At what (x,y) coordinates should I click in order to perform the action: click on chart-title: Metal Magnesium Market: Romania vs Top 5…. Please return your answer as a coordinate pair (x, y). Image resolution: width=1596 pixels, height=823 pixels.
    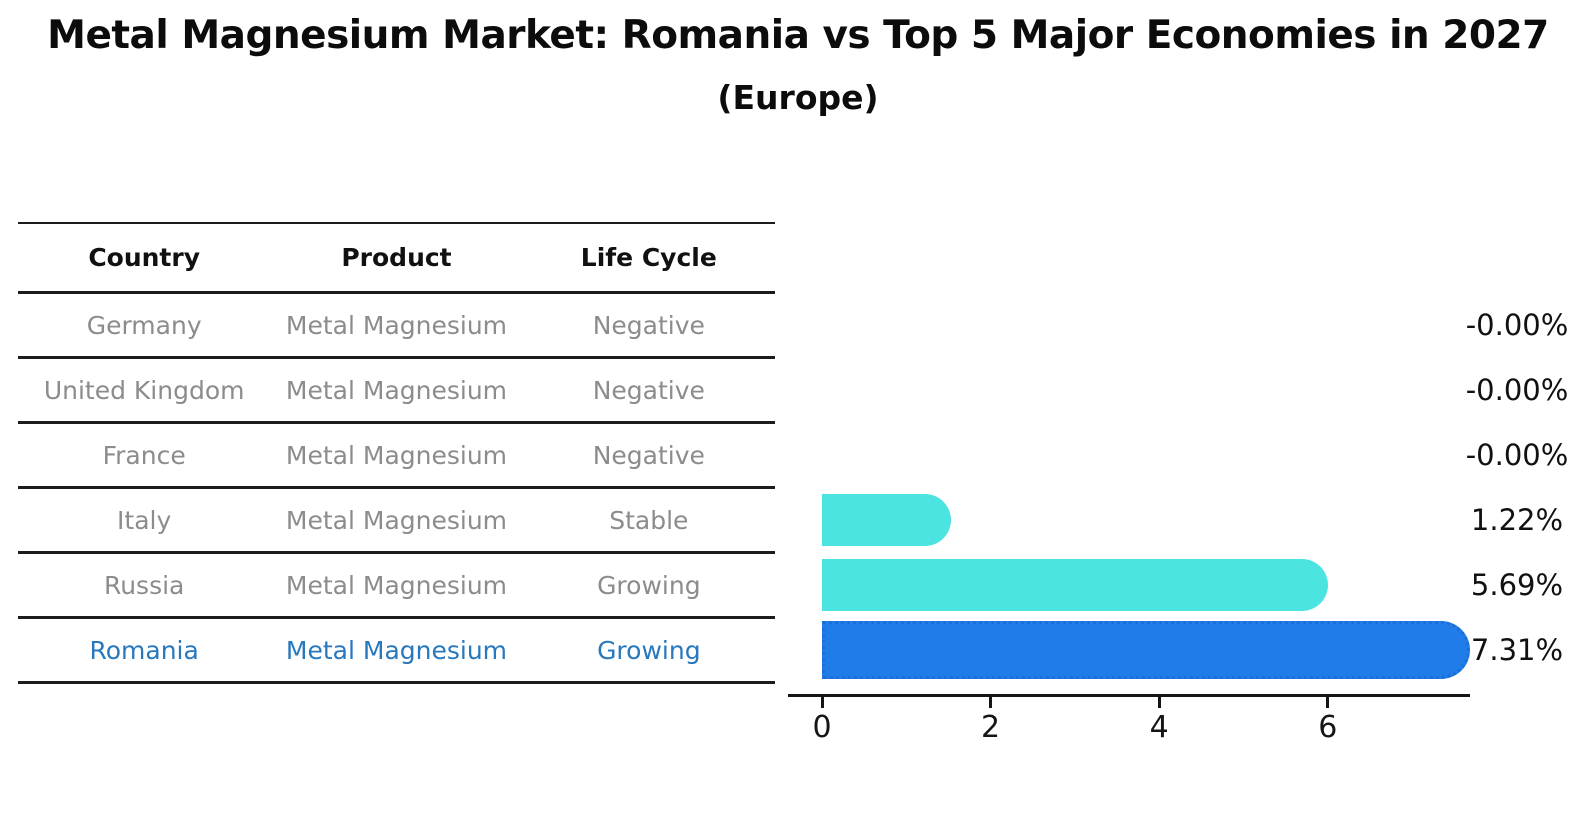
    Looking at the image, I should click on (798, 35).